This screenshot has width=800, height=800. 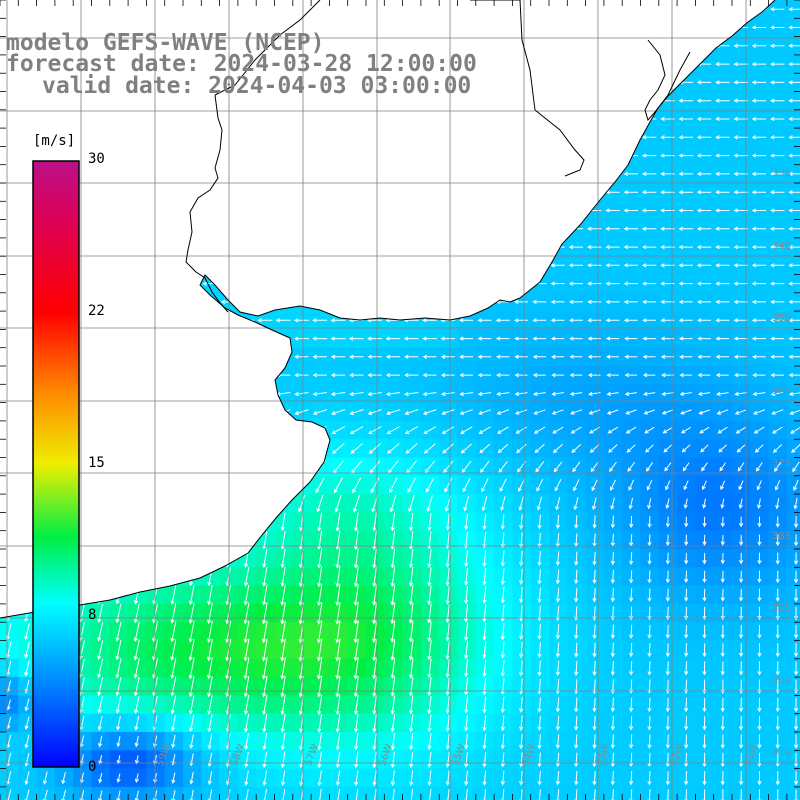 What do you see at coordinates (96, 463) in the screenshot?
I see `colorbar-tick-15: 15` at bounding box center [96, 463].